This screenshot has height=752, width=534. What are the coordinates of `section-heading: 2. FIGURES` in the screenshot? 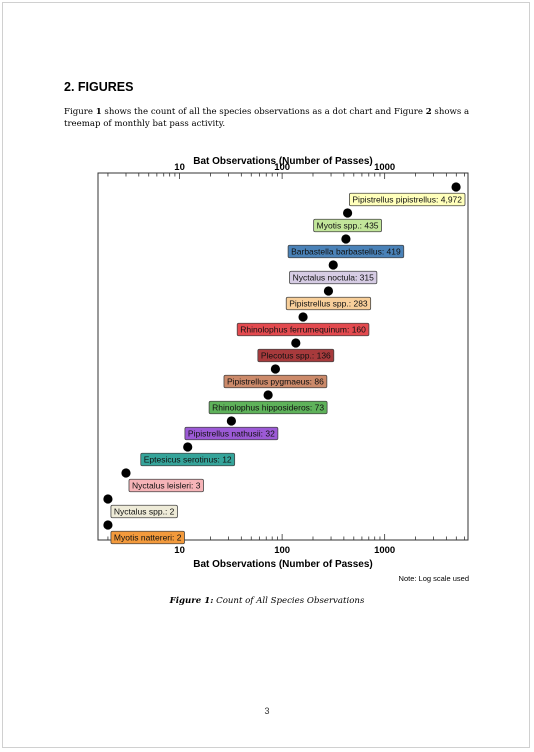 It's located at (98, 87).